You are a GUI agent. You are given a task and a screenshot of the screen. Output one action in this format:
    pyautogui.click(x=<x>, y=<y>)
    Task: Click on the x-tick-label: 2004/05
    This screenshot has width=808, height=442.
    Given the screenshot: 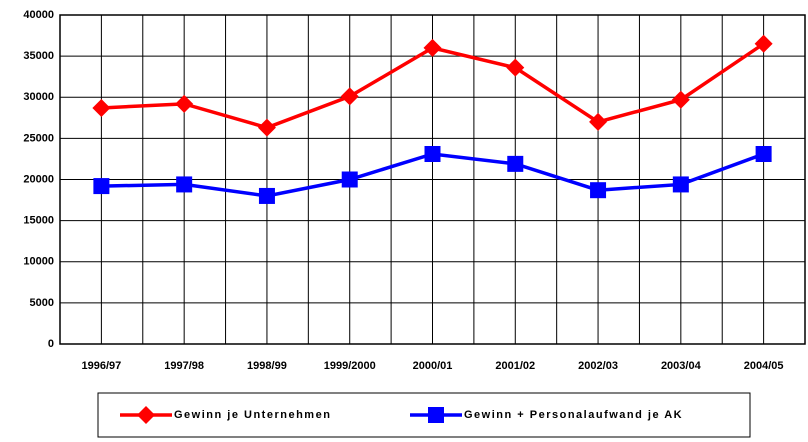 What is the action you would take?
    pyautogui.click(x=764, y=366)
    